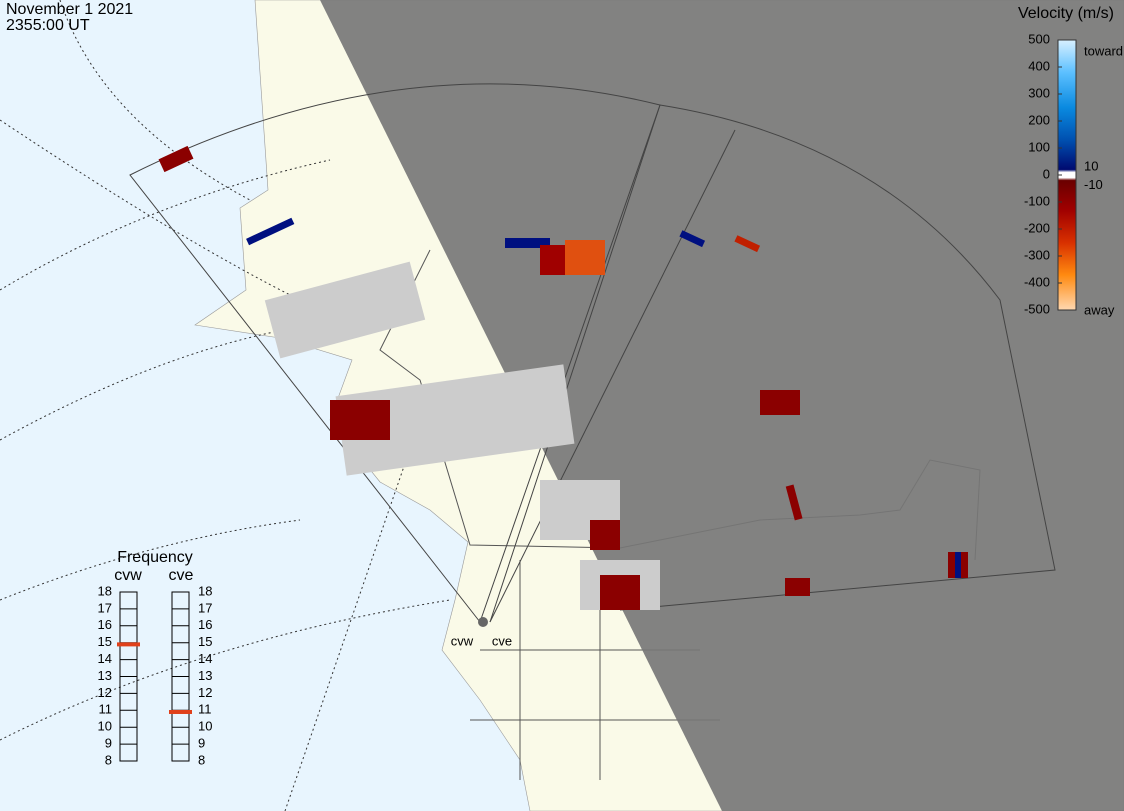 The height and width of the screenshot is (811, 1124). What do you see at coordinates (1037, 254) in the screenshot?
I see `colorbar-label: -300` at bounding box center [1037, 254].